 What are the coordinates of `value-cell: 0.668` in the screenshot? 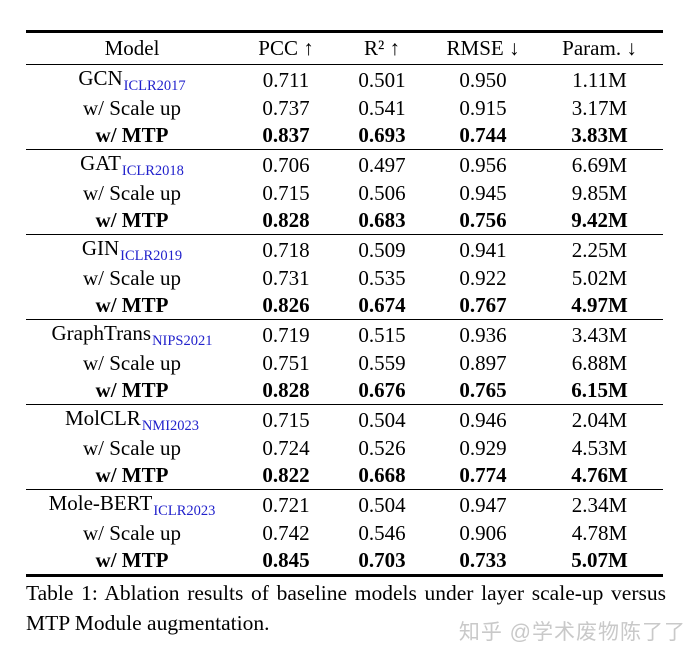 It's located at (382, 475).